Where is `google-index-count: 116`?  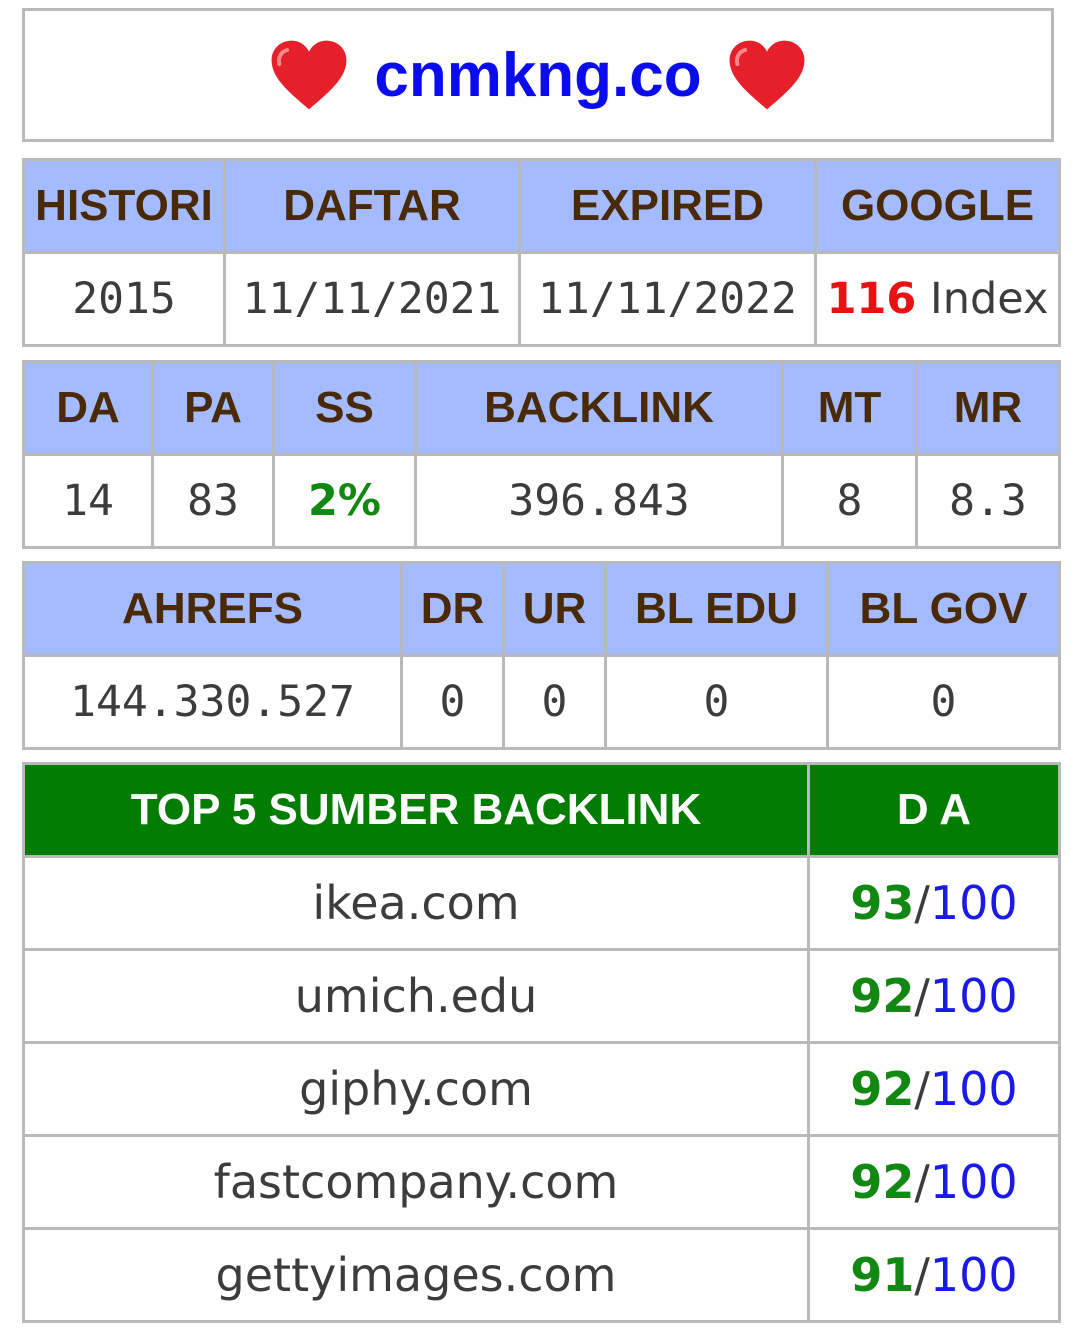 google-index-count: 116 is located at coordinates (871, 299).